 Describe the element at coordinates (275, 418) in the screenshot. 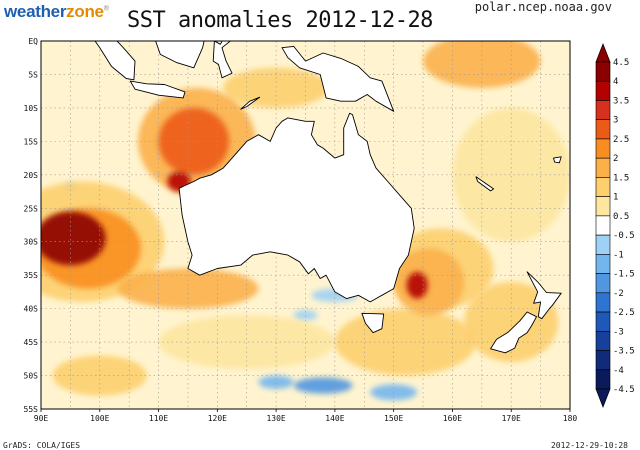

I see `lon-tick-label: 130E` at that location.